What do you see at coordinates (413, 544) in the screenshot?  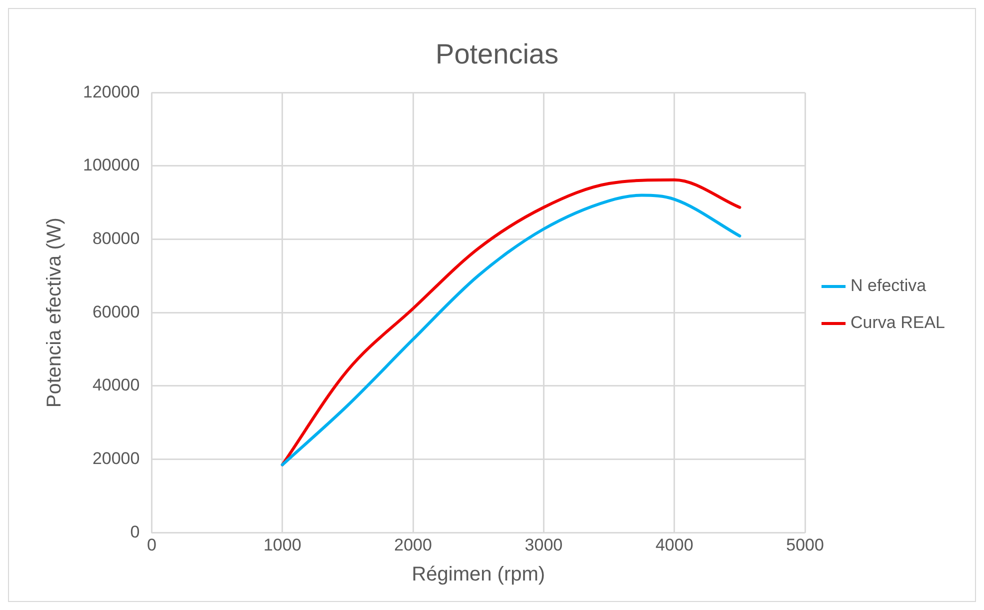 I see `x-tick-label: 2000` at bounding box center [413, 544].